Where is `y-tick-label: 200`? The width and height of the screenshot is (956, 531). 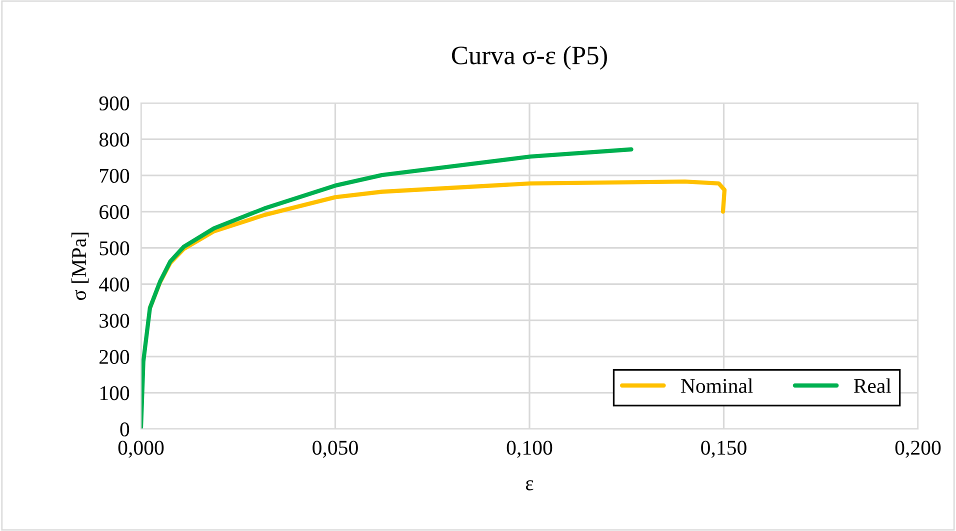
y-tick-label: 200 is located at coordinates (115, 357).